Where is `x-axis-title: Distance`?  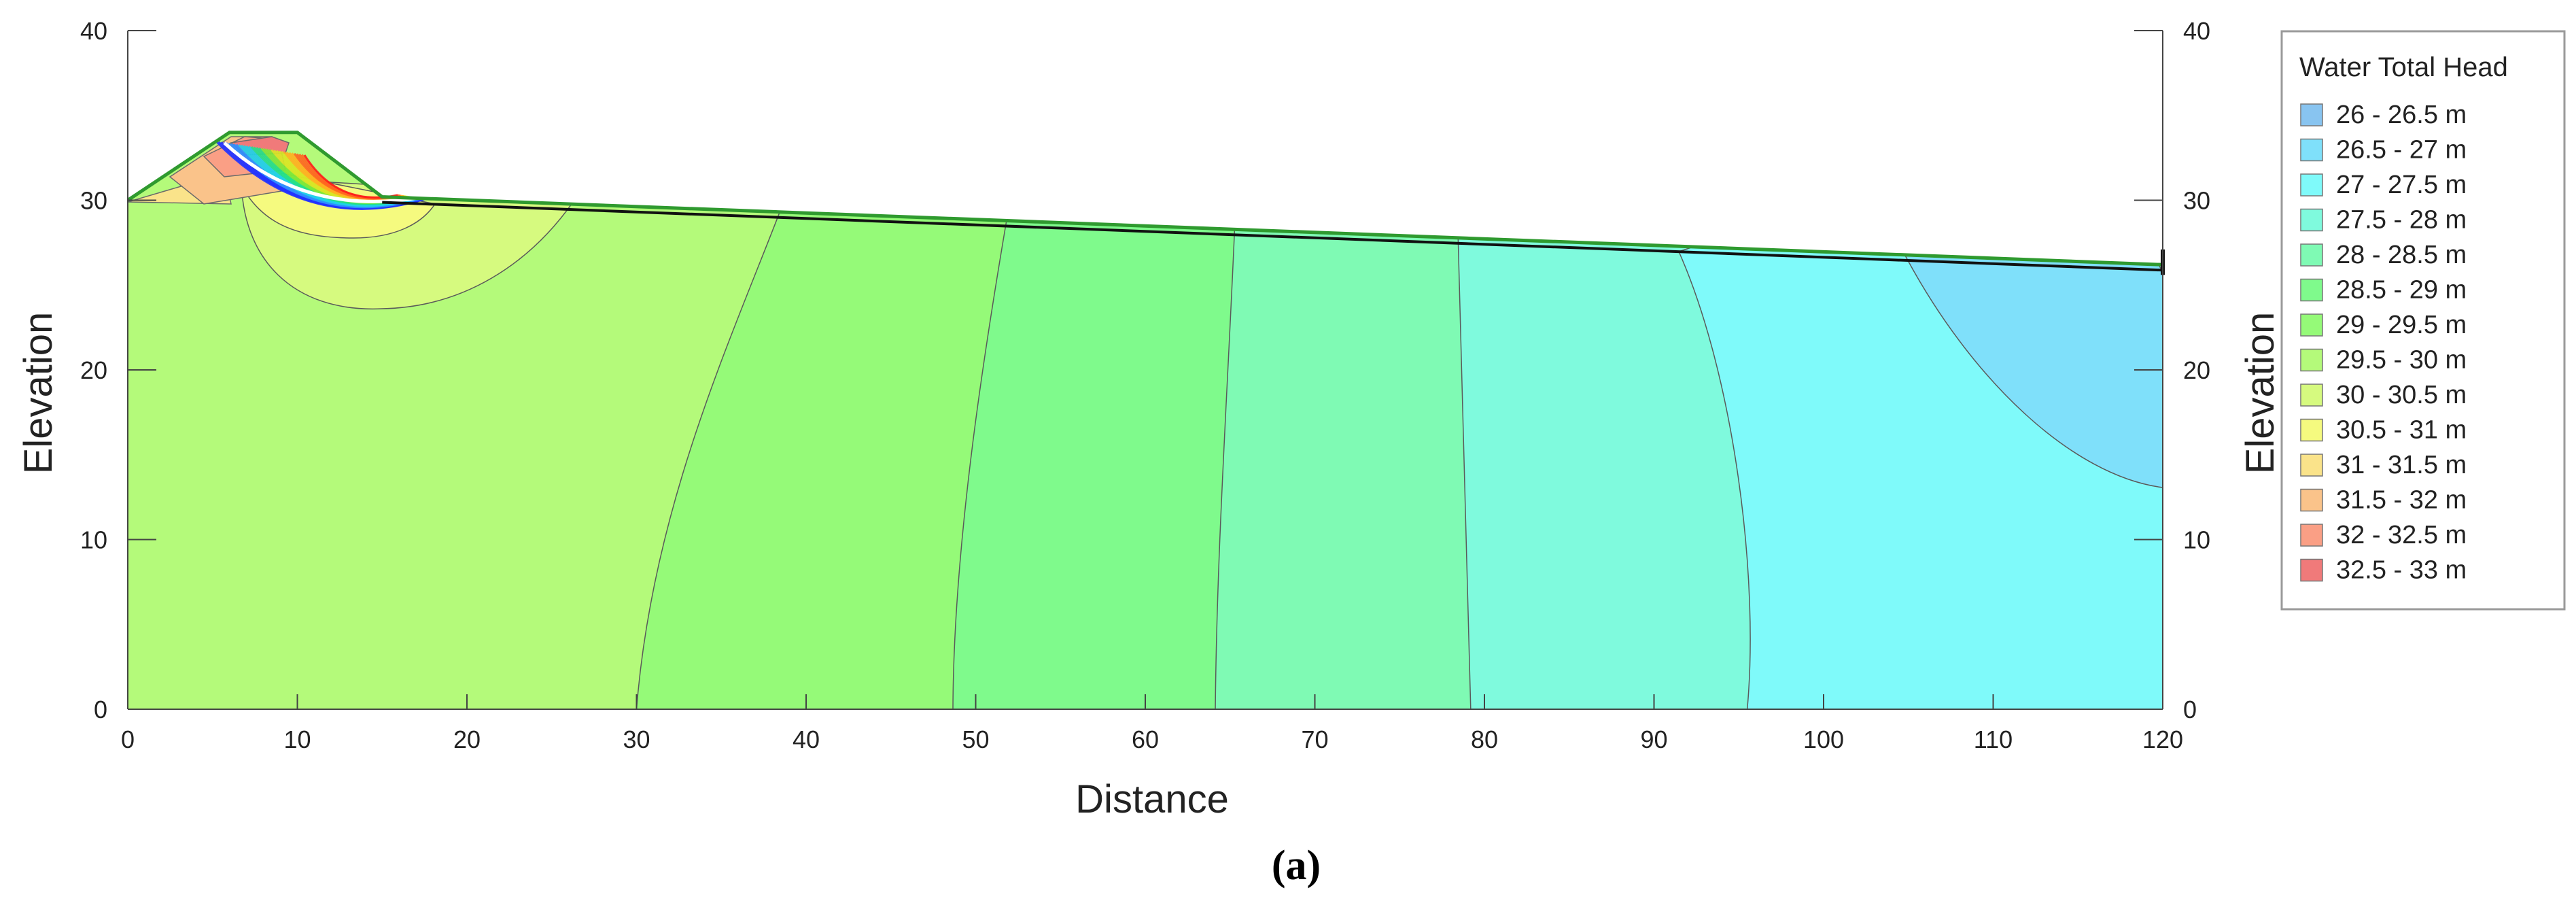 x-axis-title: Distance is located at coordinates (1152, 799).